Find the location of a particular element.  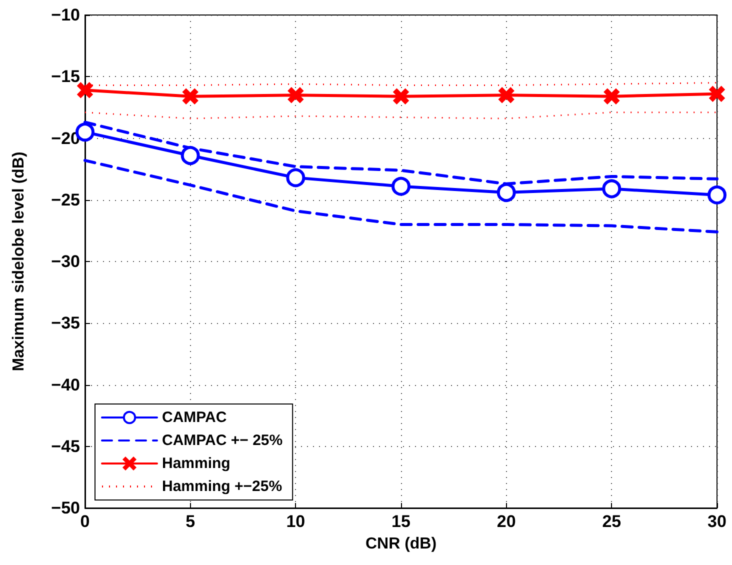

x-axis-title: CNR (dB) is located at coordinates (401, 544).